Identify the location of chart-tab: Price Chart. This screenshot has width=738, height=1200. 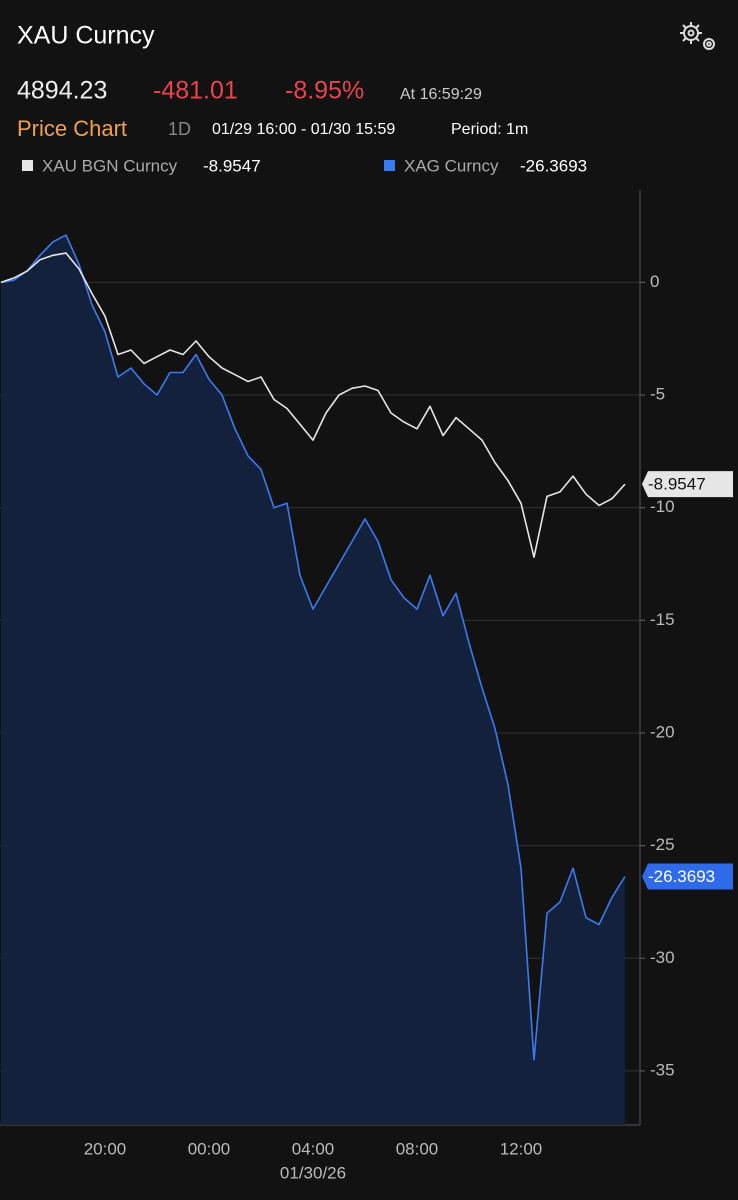
(72, 128).